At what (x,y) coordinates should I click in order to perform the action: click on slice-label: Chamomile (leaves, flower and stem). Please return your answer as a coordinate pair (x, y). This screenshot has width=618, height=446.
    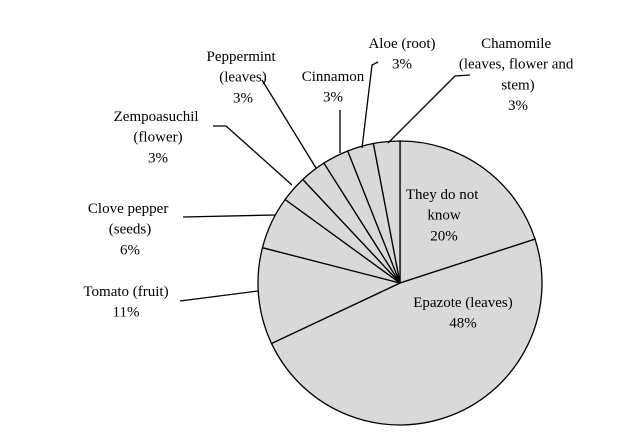
    Looking at the image, I should click on (518, 64).